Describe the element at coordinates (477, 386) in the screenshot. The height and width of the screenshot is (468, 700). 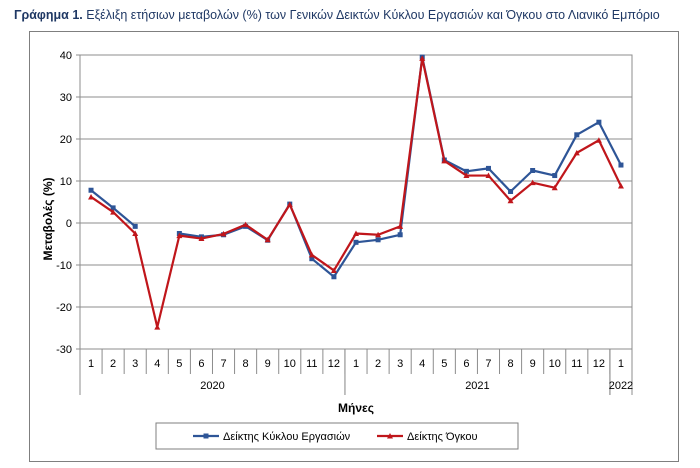
I see `year-label: 2021` at that location.